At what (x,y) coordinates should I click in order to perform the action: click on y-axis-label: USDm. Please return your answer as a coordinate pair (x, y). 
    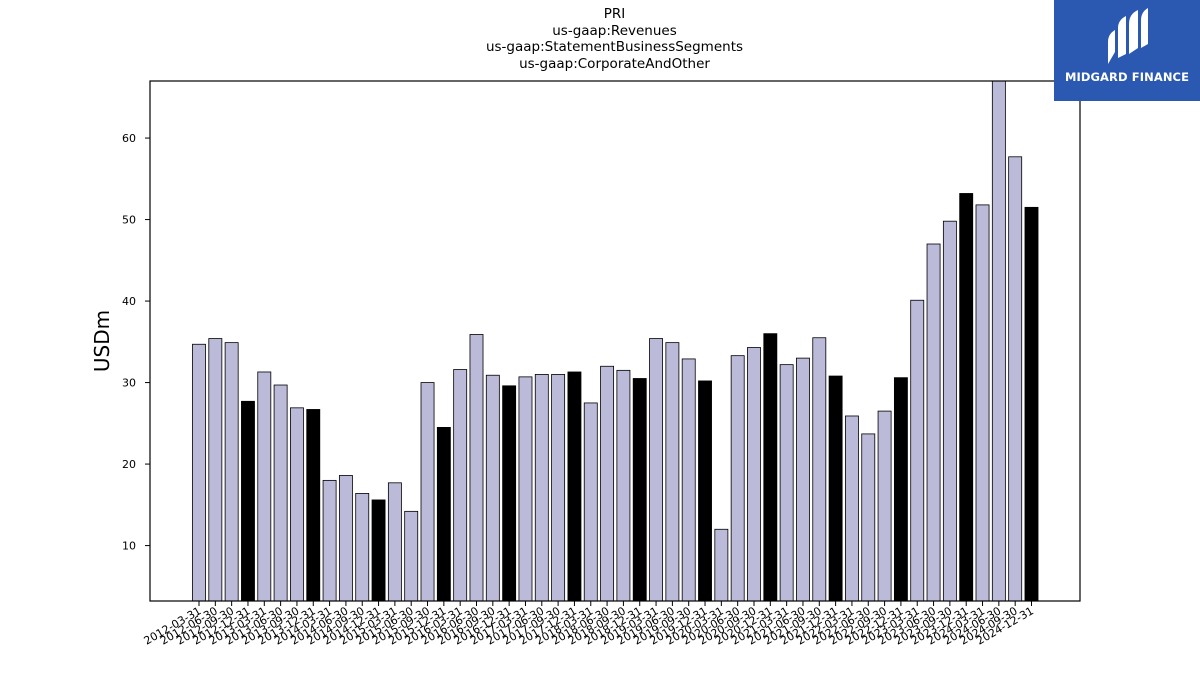
    Looking at the image, I should click on (102, 341).